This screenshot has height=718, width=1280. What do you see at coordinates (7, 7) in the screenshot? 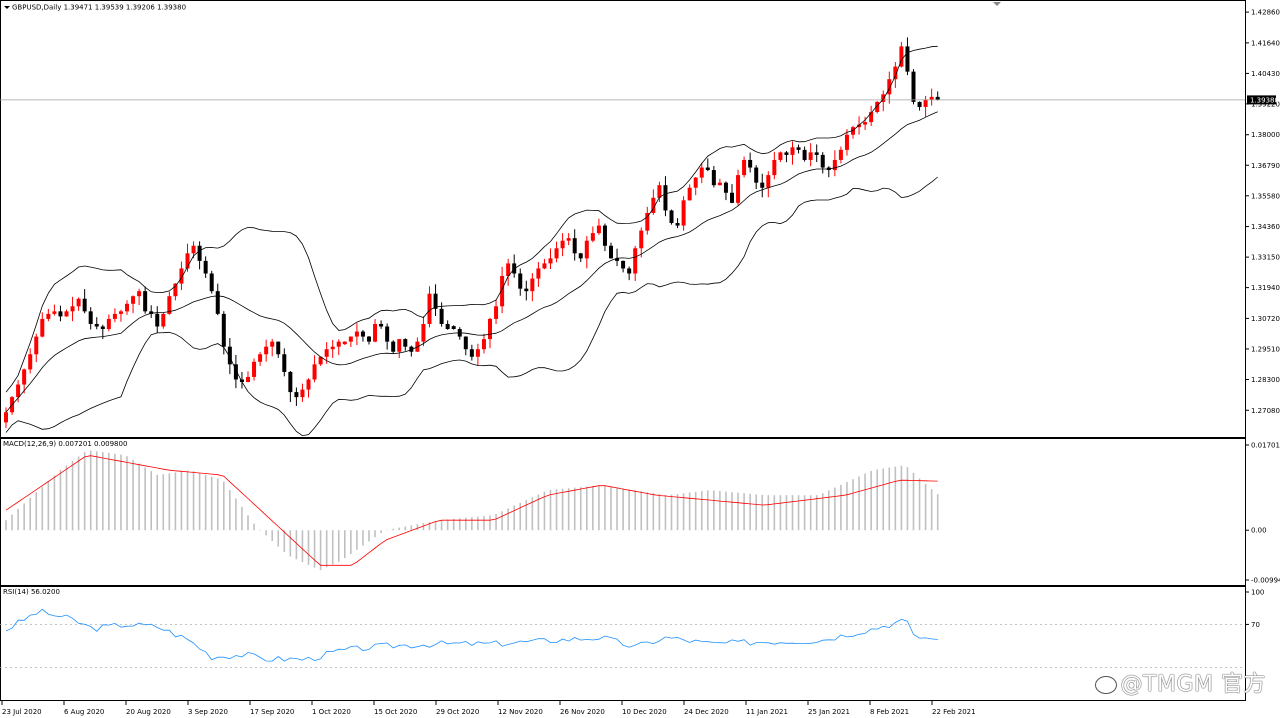
I see `chart-menu-triangle-icon` at bounding box center [7, 7].